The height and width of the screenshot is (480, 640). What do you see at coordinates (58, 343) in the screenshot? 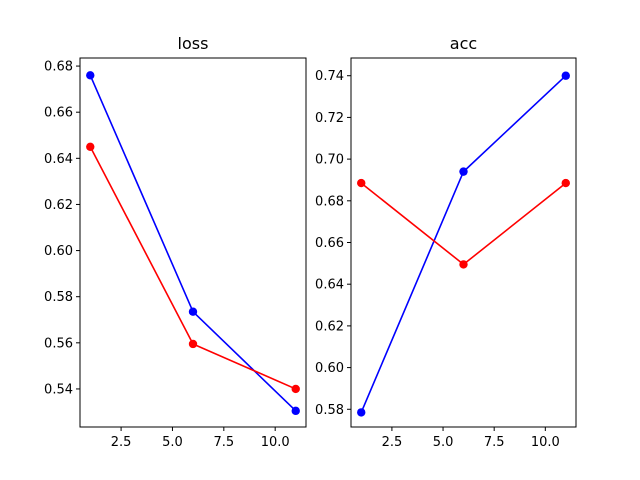
I see `y-tick-label: 0.56` at bounding box center [58, 343].